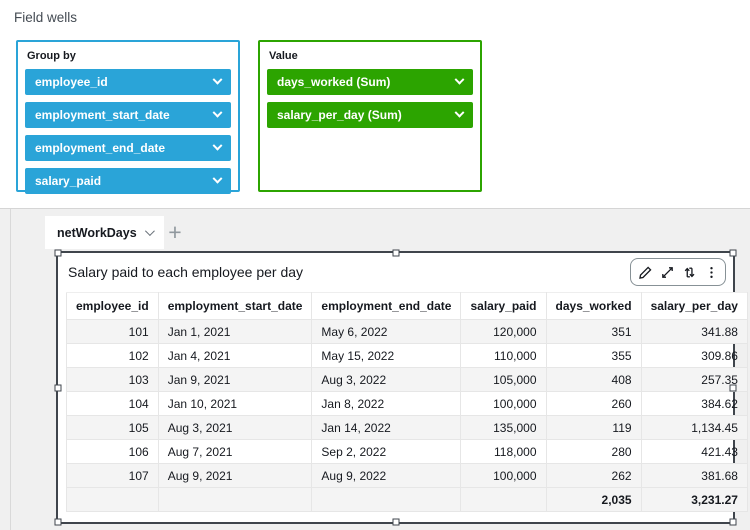 This screenshot has height=530, width=750. I want to click on cell: 341.88, so click(694, 331).